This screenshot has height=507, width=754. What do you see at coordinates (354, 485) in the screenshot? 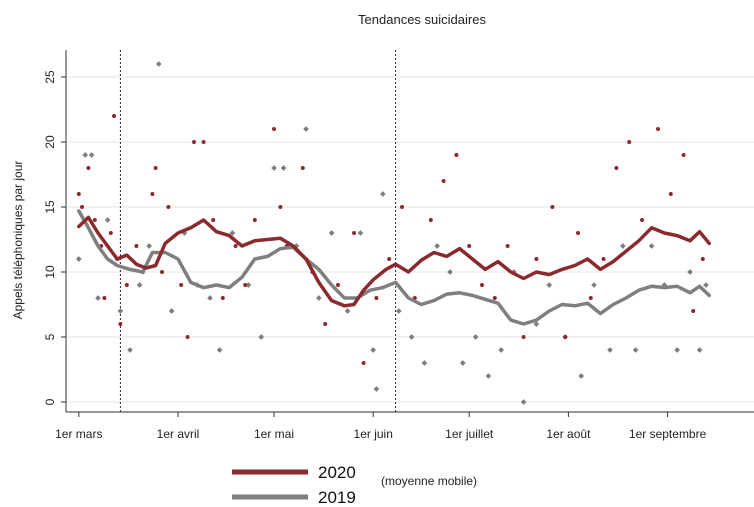
I see `legend: 2020 2019 (moyenne mobile)` at bounding box center [354, 485].